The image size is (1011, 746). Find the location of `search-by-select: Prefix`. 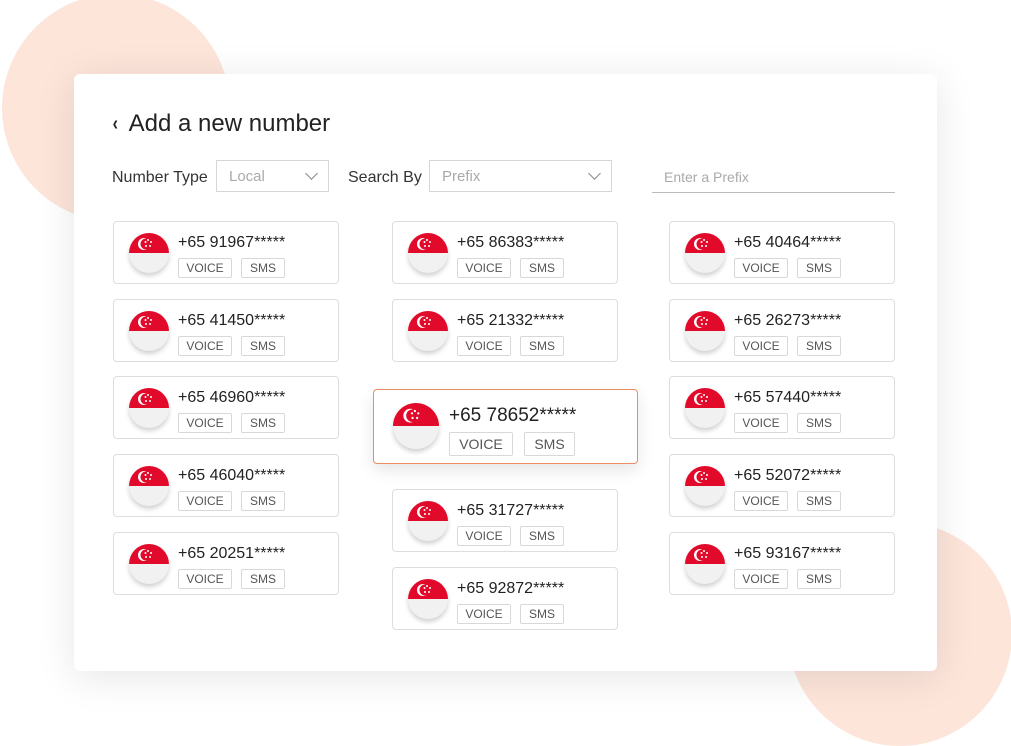

search-by-select: Prefix is located at coordinates (520, 176).